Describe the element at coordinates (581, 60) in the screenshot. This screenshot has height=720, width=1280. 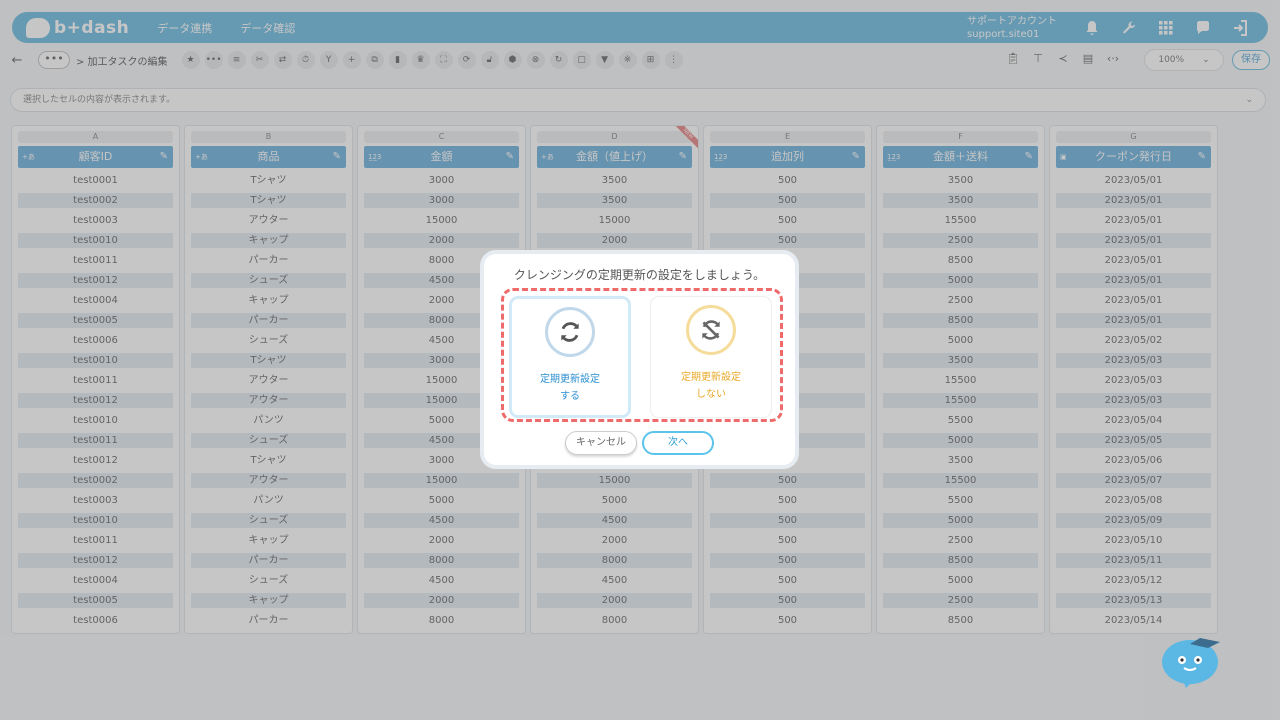
I see `box-icon: ▢` at that location.